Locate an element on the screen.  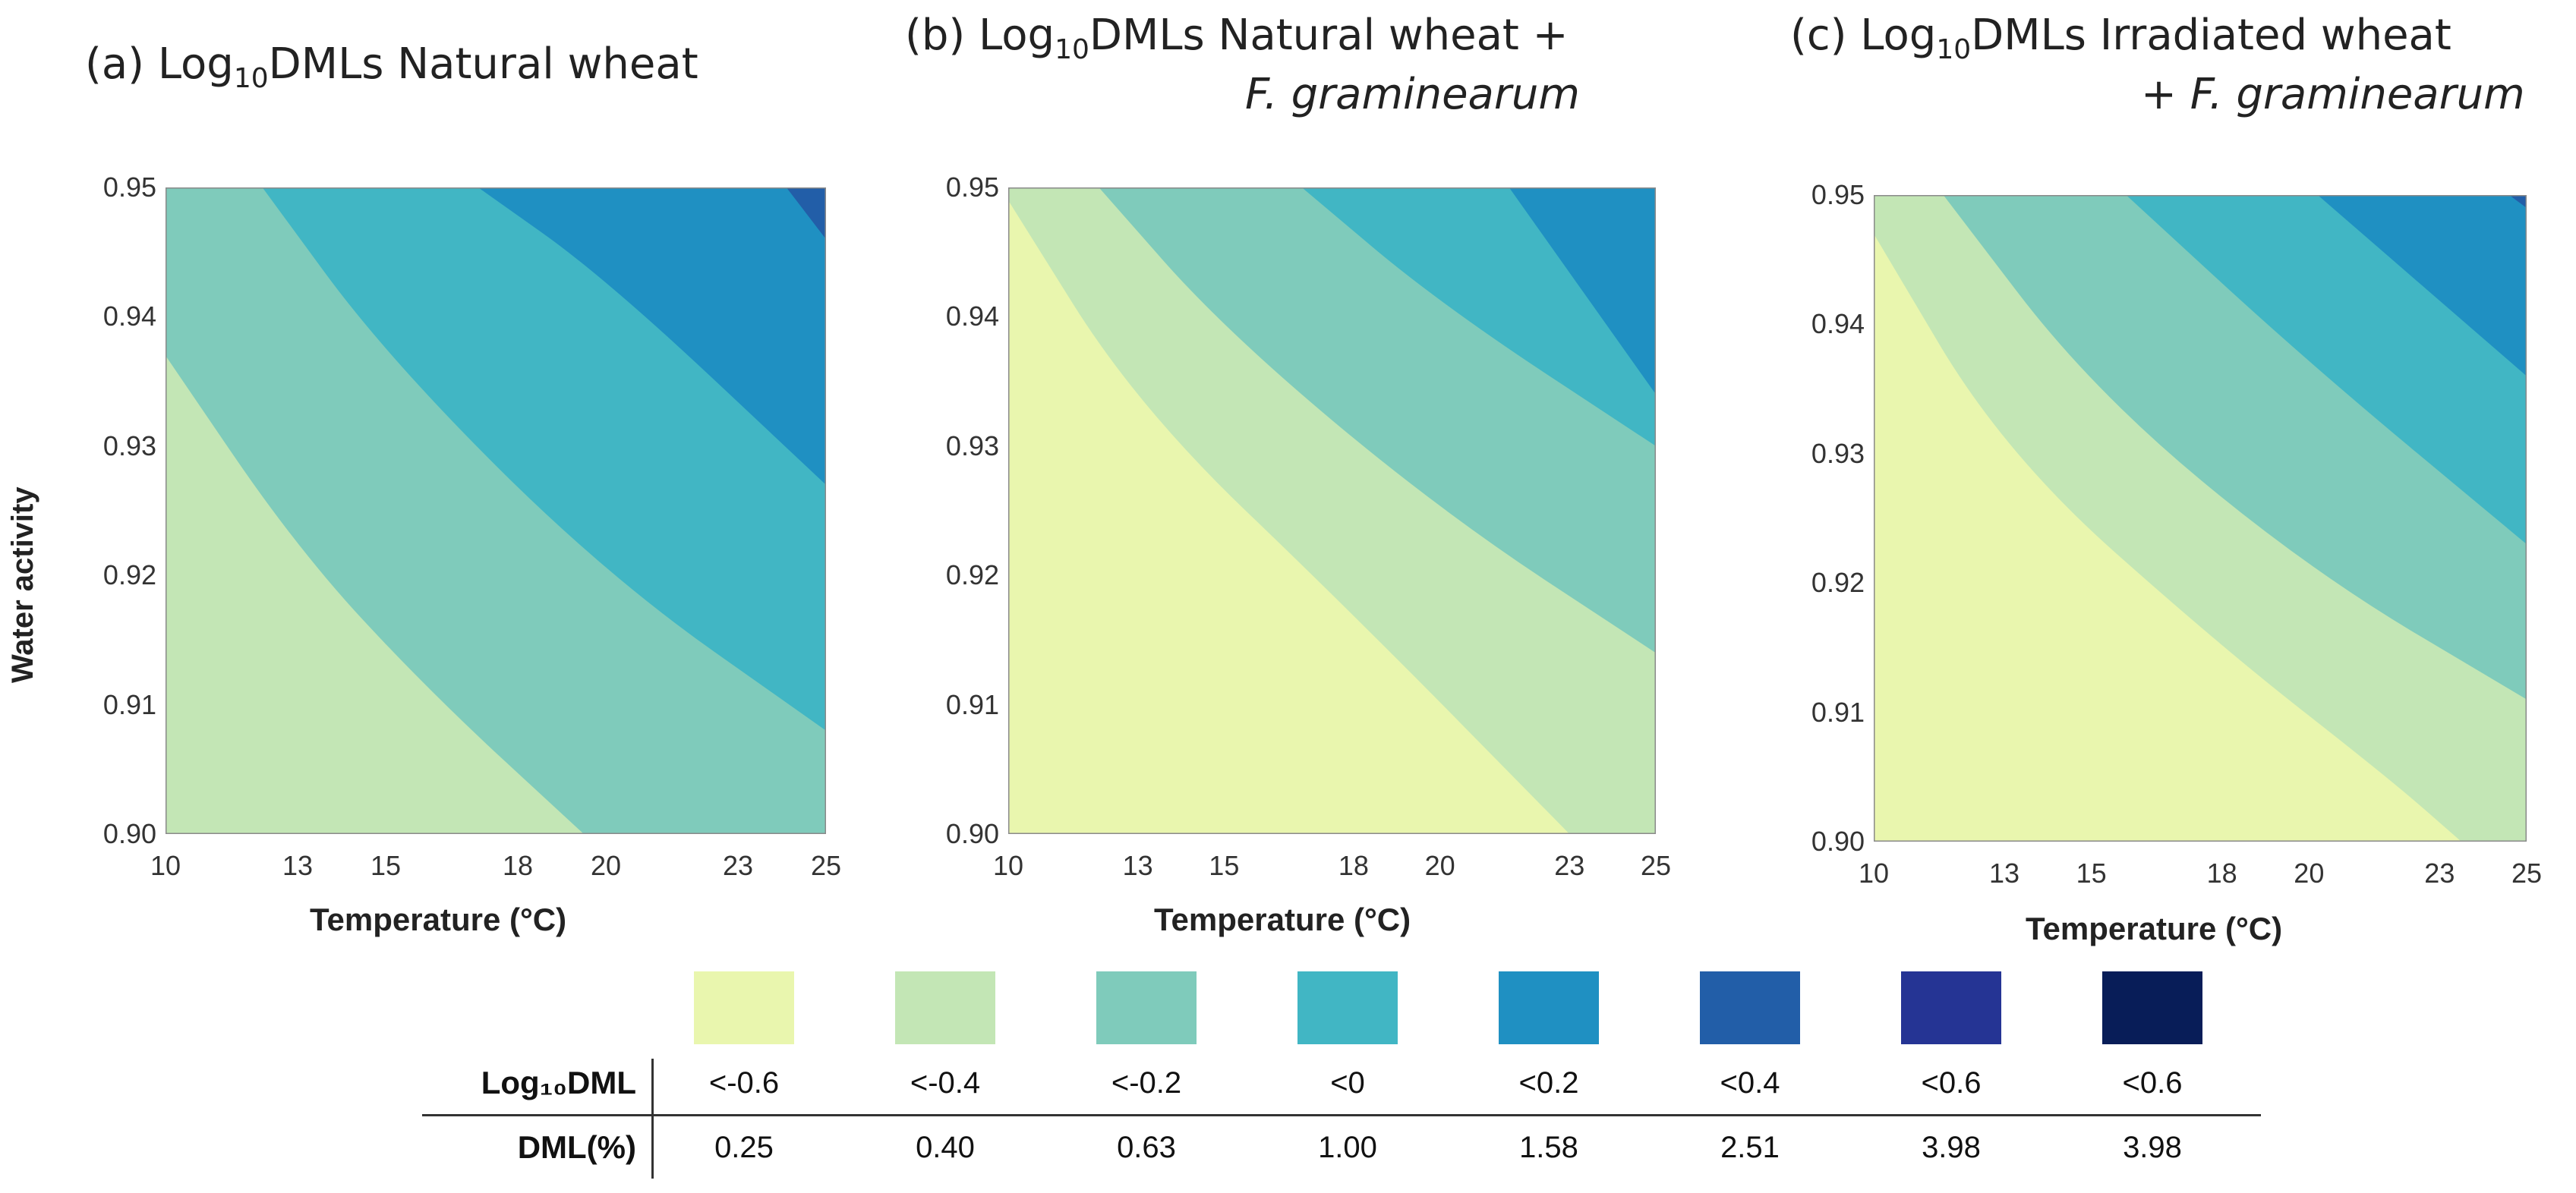
legend-dml-value: 0.63 is located at coordinates (1146, 1147).